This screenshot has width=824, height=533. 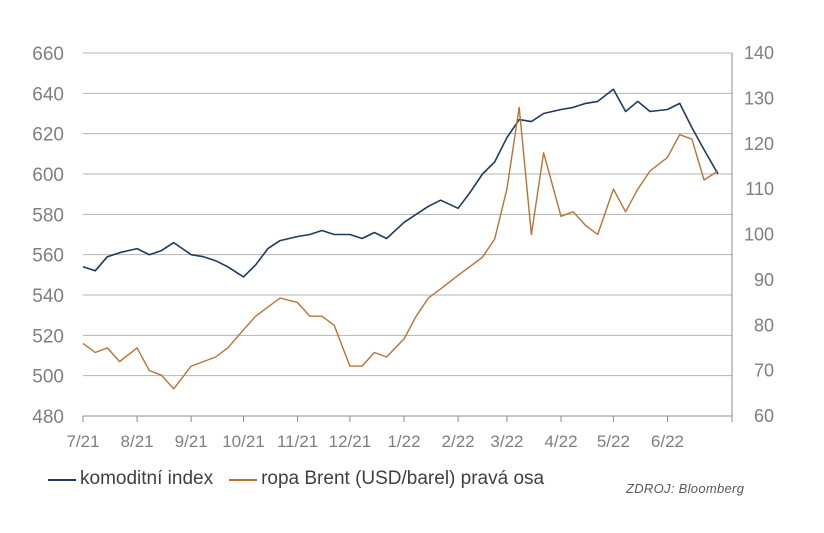 I want to click on legend-label-komoditni-index: komoditní index, so click(x=147, y=478).